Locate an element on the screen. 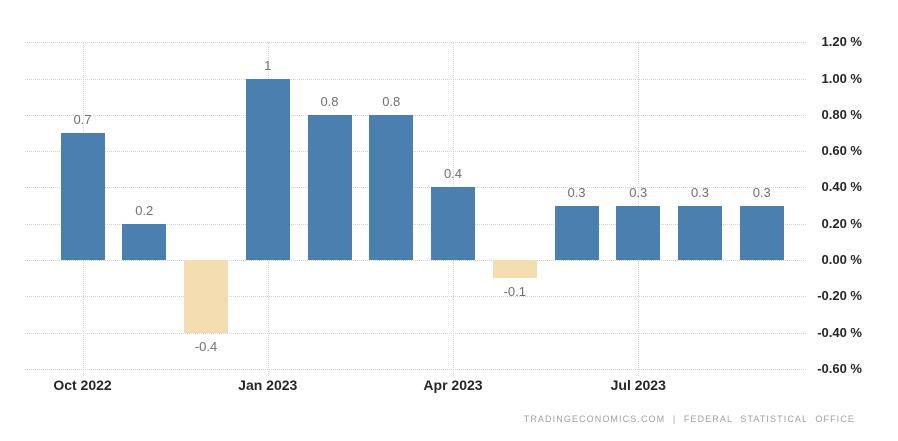 Image resolution: width=898 pixels, height=441 pixels. bar-value-label: -0.1 is located at coordinates (514, 292).